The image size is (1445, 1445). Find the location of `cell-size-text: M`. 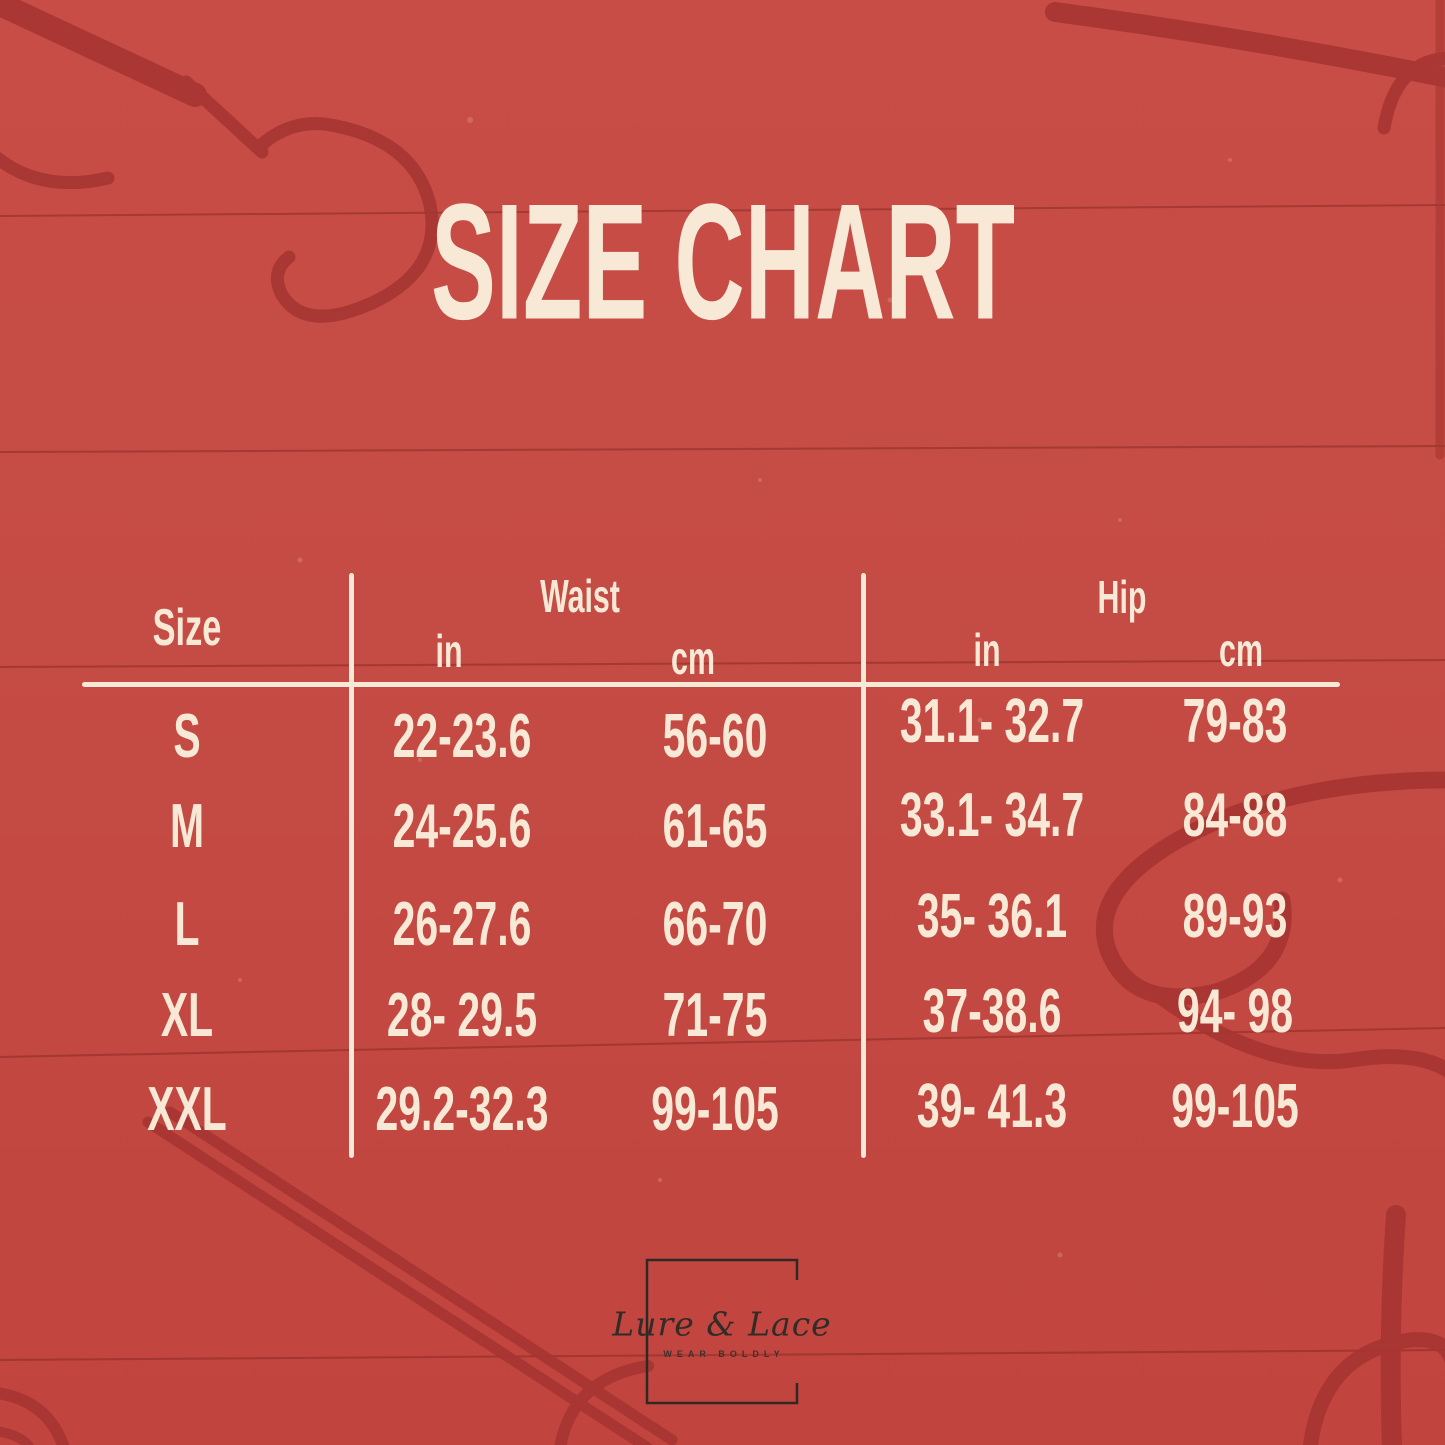

cell-size-text: M is located at coordinates (187, 826).